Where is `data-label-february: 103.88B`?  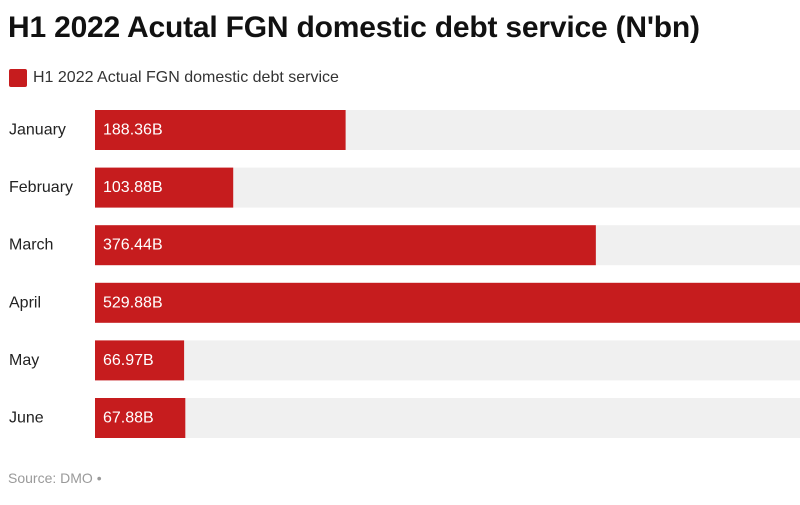
data-label-february: 103.88B is located at coordinates (133, 187).